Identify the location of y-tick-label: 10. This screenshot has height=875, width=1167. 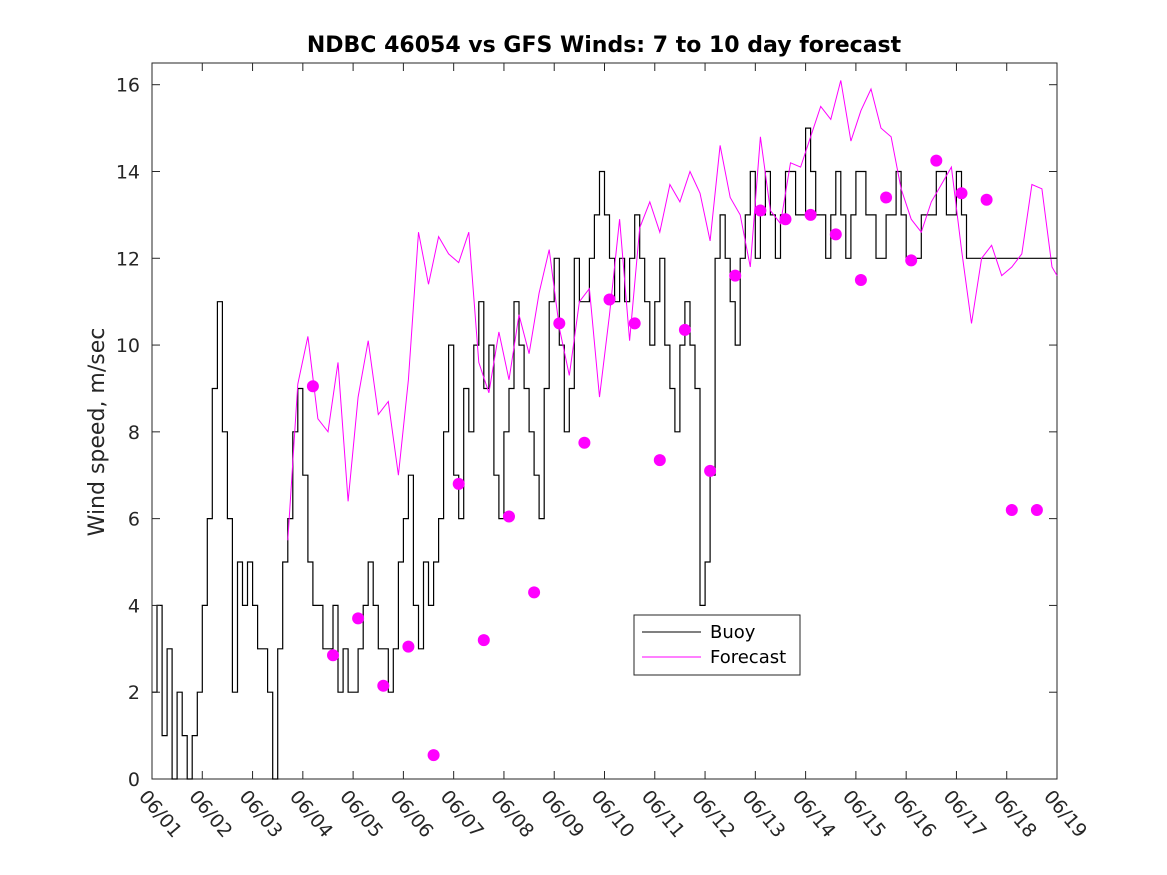
(128, 346).